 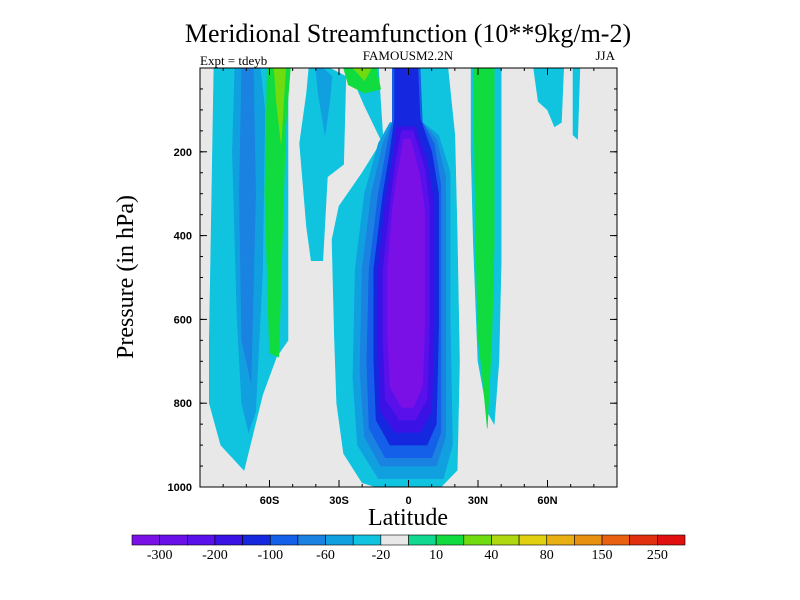 I want to click on colorbar-label: -200, so click(x=215, y=555).